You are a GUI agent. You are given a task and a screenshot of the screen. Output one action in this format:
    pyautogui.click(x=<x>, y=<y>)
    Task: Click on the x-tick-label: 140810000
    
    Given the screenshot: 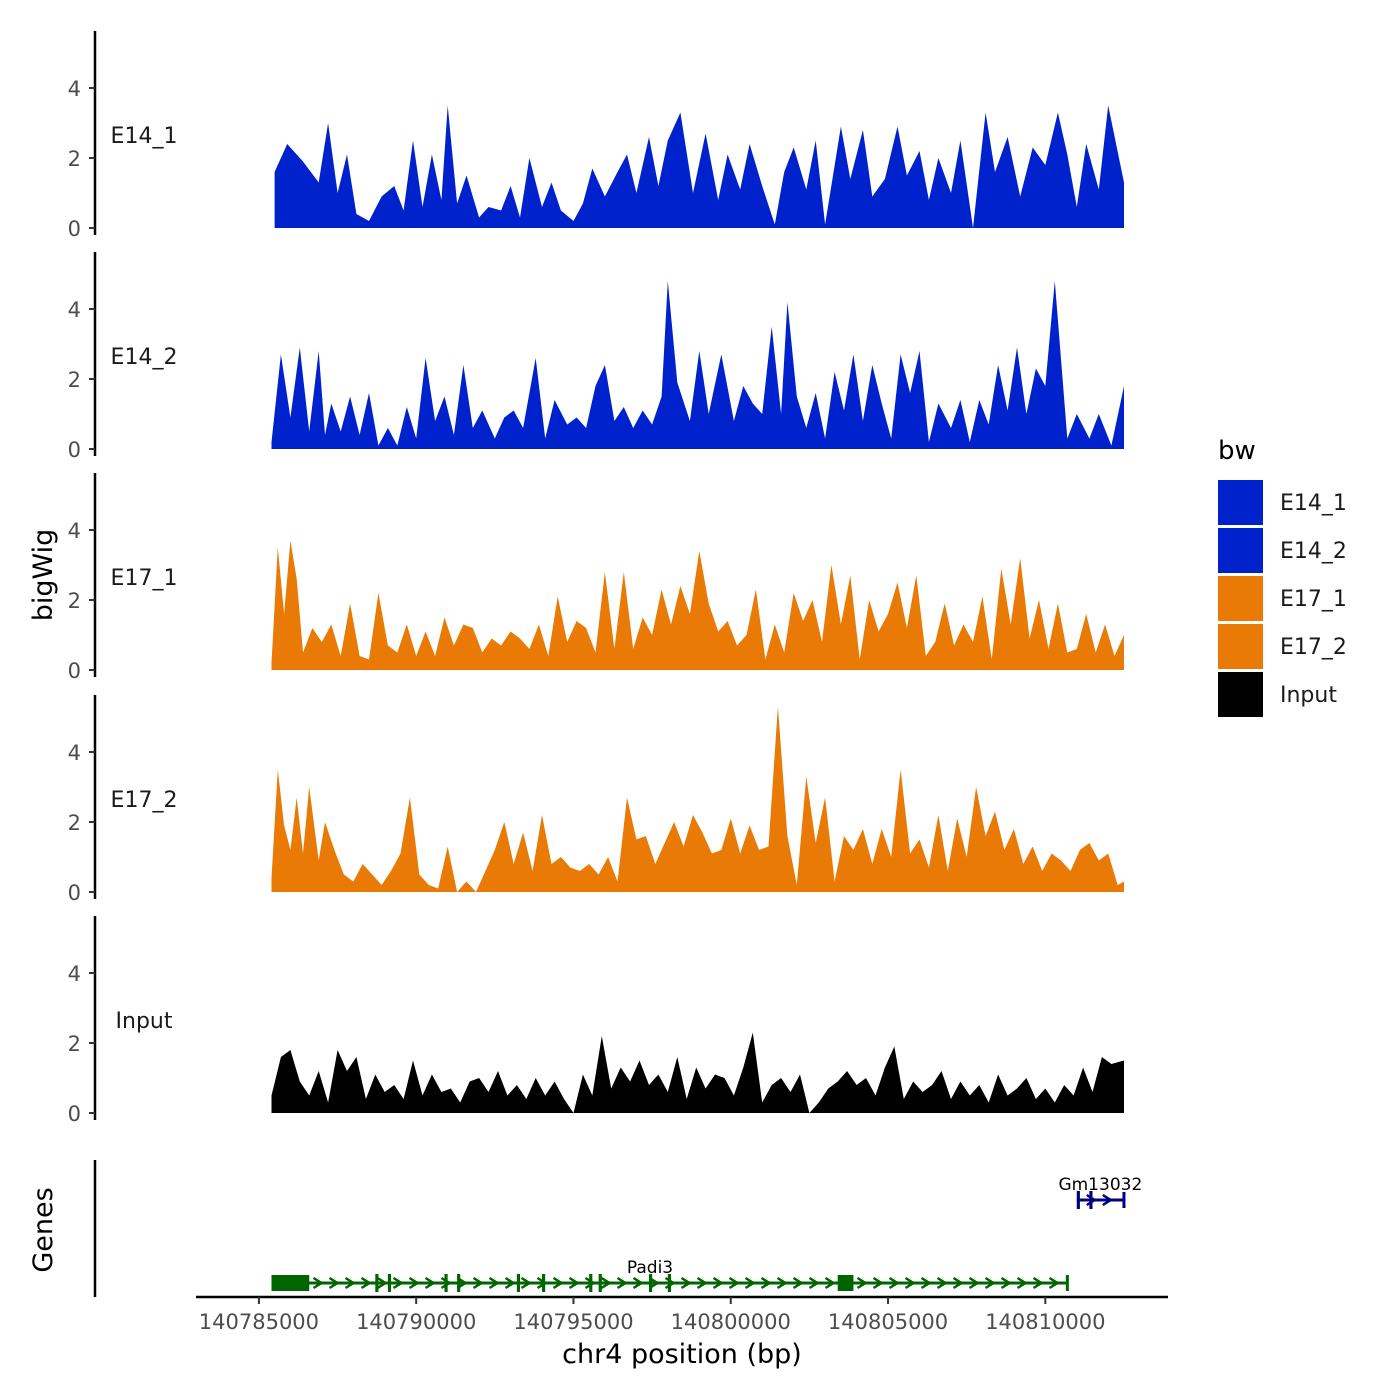 What is the action you would take?
    pyautogui.click(x=1045, y=1322)
    